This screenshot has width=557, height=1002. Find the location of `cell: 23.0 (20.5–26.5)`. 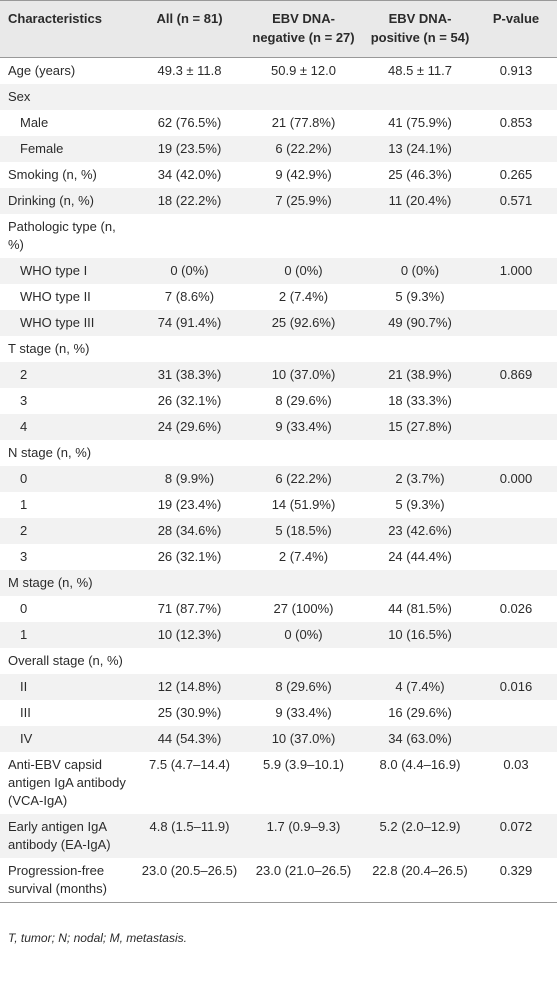

cell: 23.0 (20.5–26.5) is located at coordinates (189, 870).